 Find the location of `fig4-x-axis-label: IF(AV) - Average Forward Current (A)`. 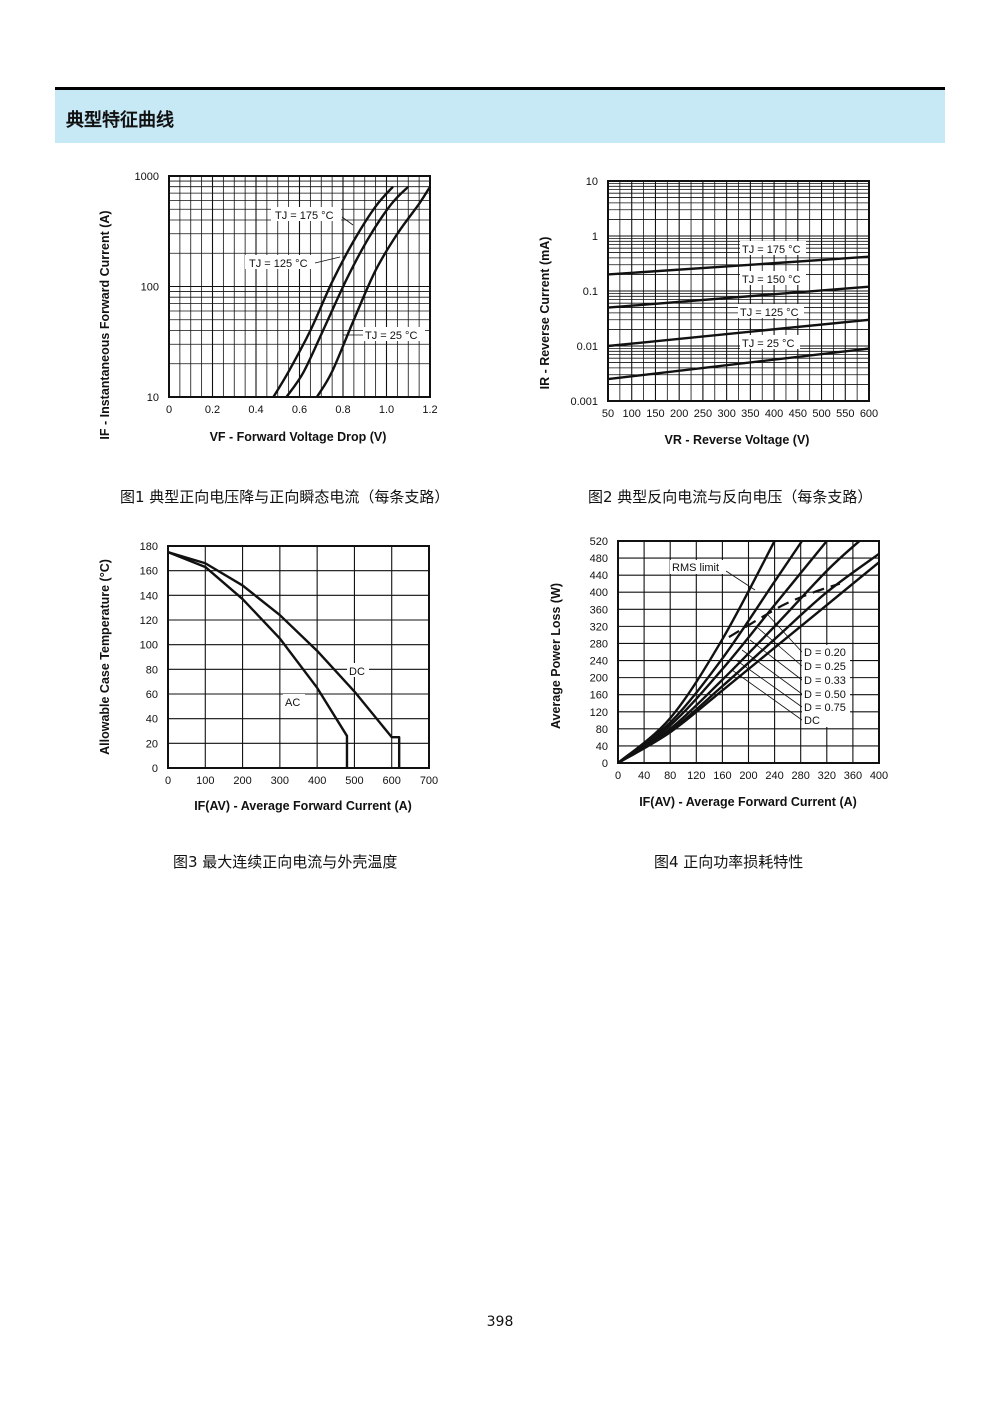

fig4-x-axis-label: IF(AV) - Average Forward Current (A) is located at coordinates (748, 802).